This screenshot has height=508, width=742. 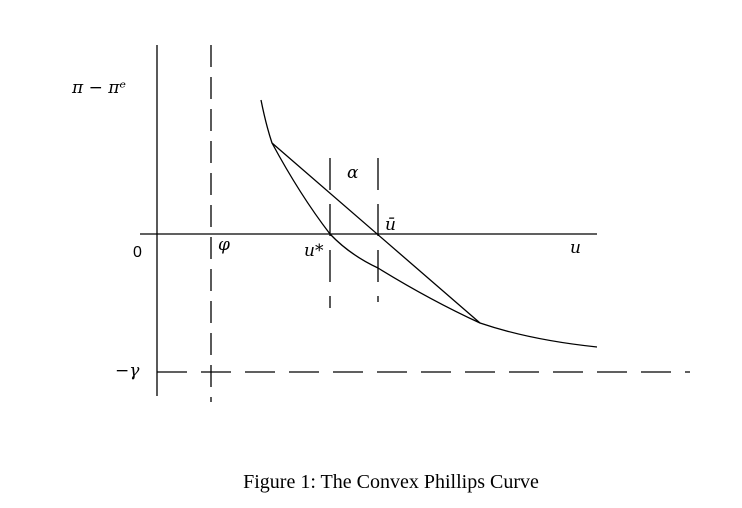 I want to click on gamma-label: −γ, so click(x=127, y=371).